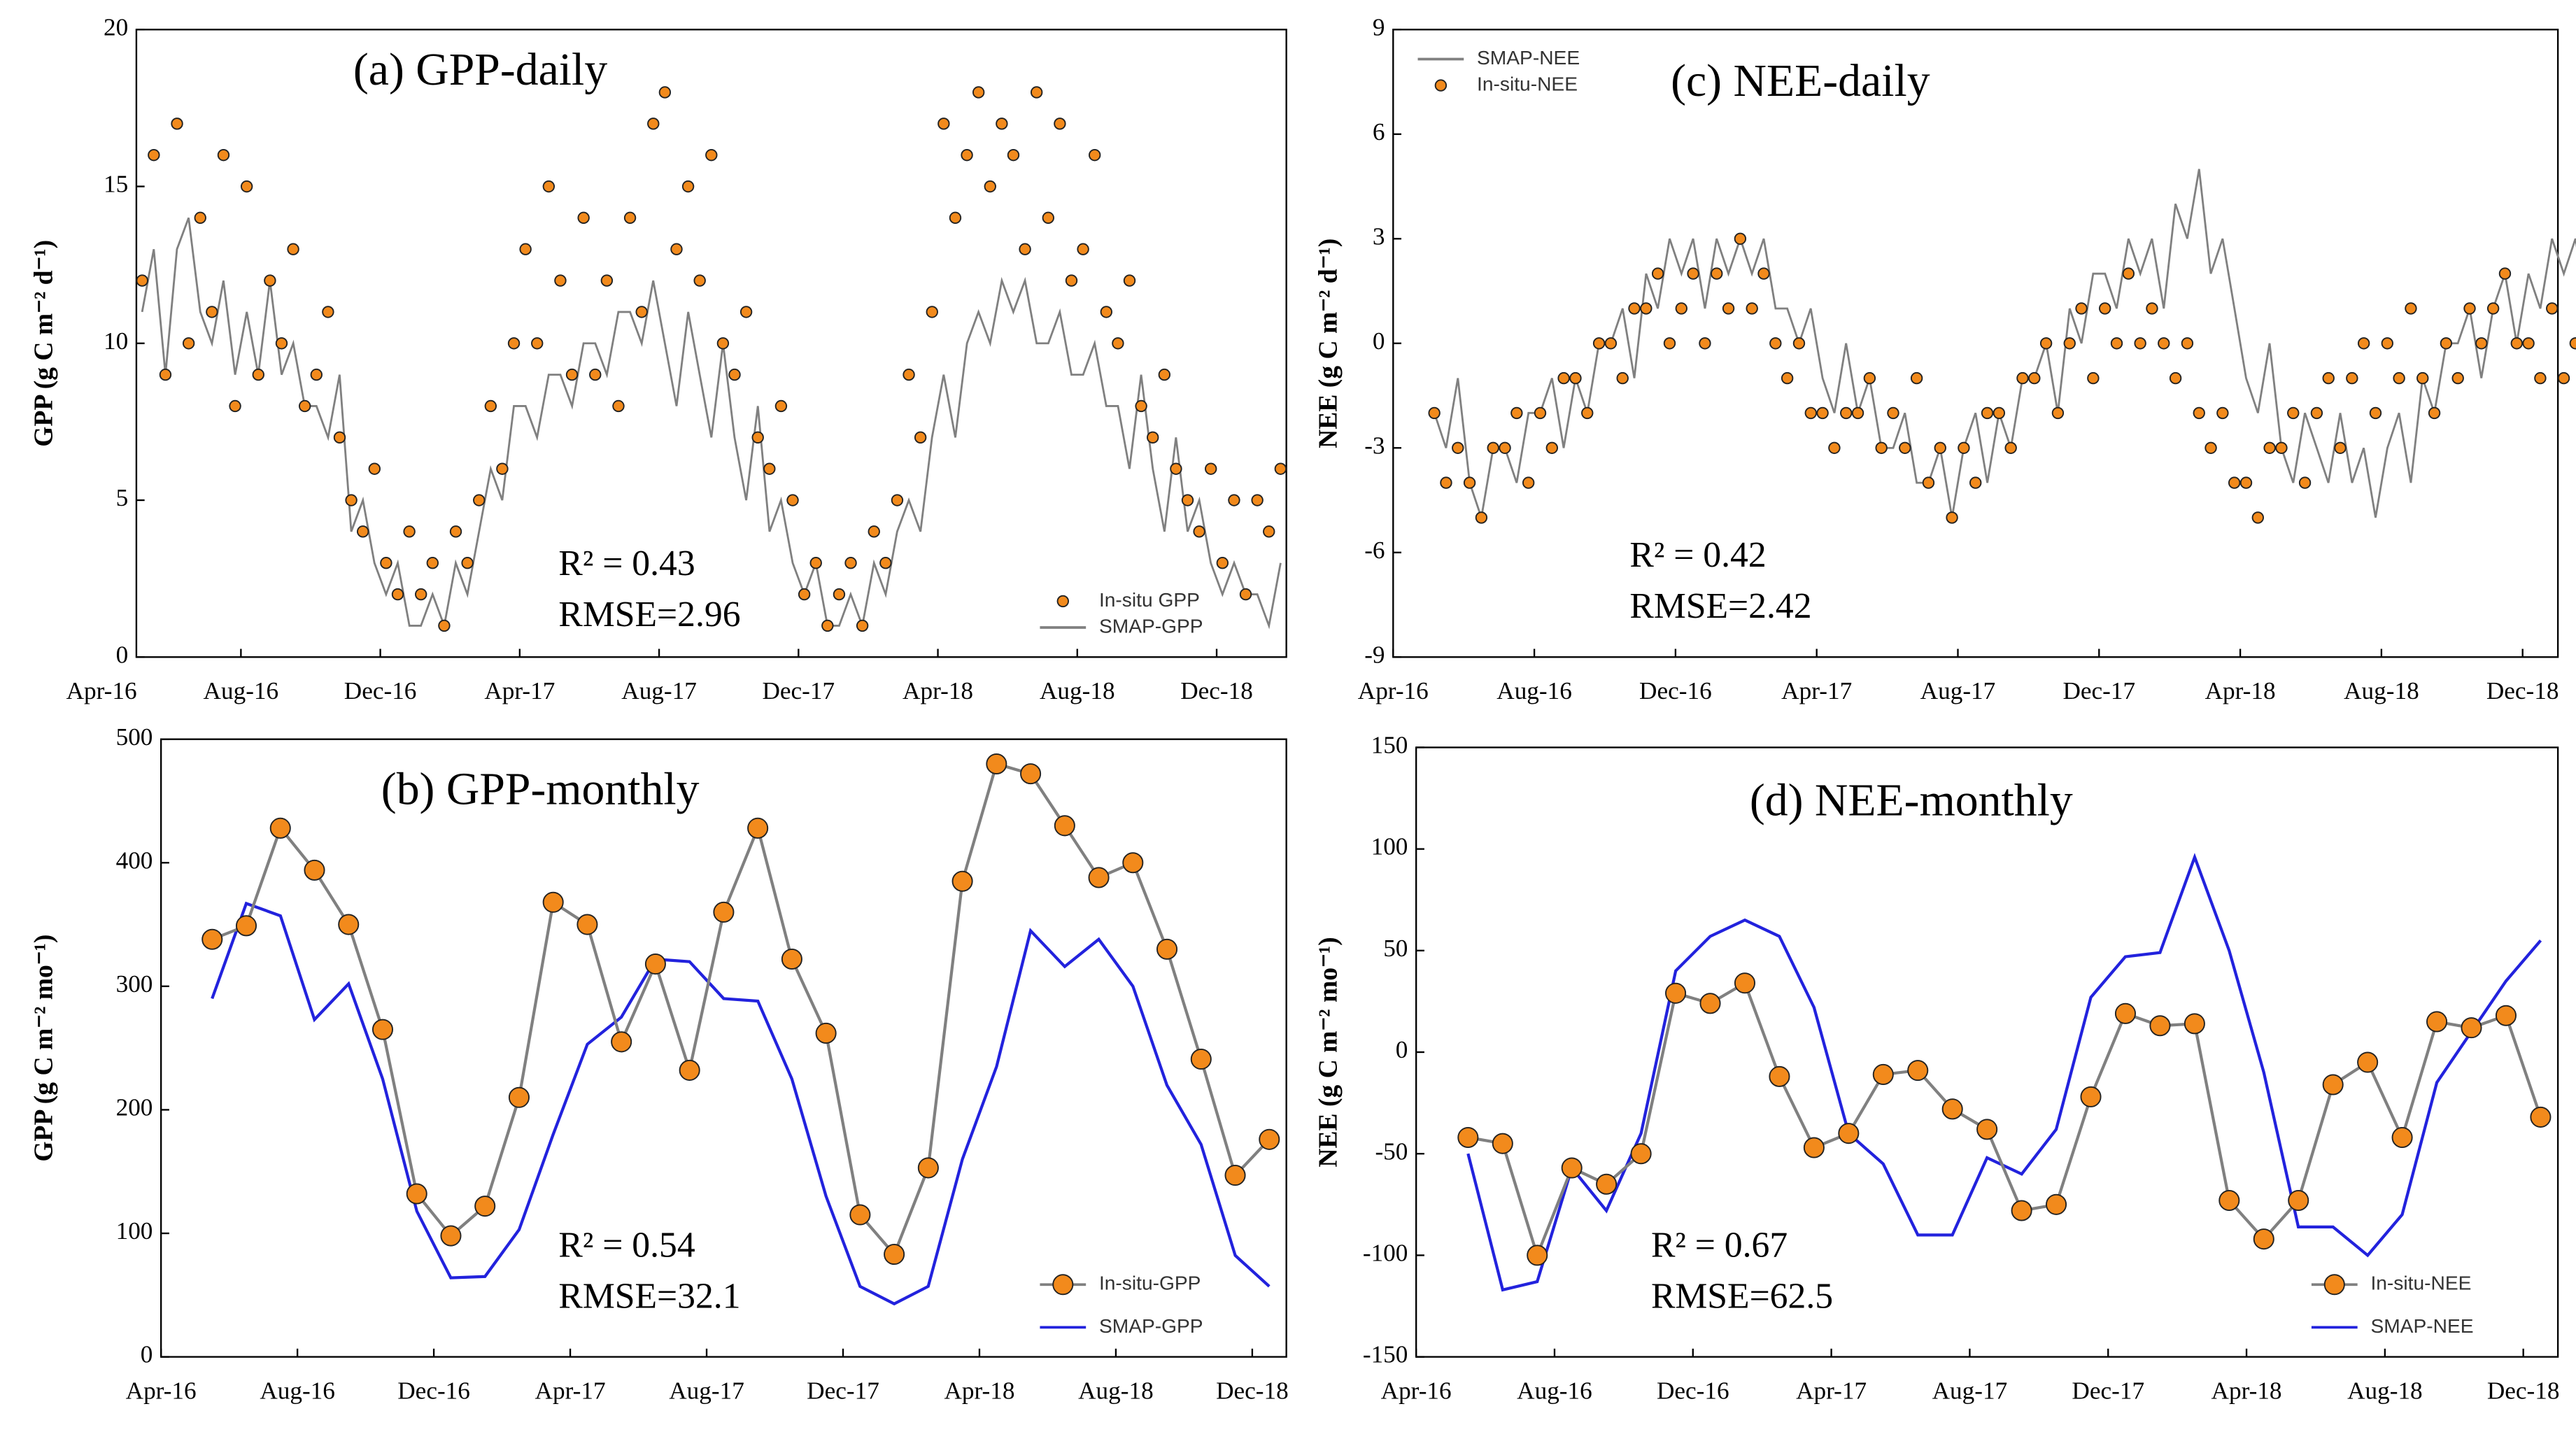 The height and width of the screenshot is (1439, 2576). What do you see at coordinates (1062, 601) in the screenshot?
I see `legend-marker` at bounding box center [1062, 601].